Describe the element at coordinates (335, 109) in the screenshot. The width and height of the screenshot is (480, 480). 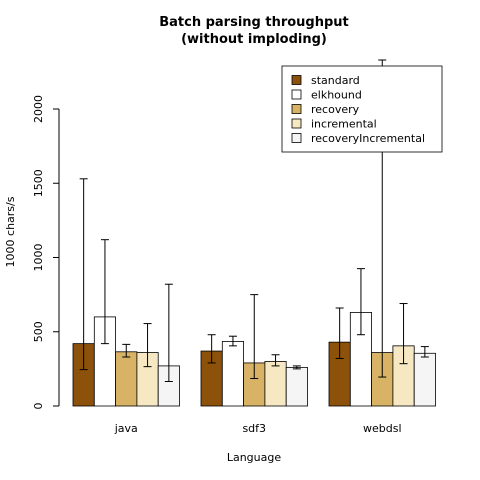
I see `legend-label-recovery: recovery` at that location.